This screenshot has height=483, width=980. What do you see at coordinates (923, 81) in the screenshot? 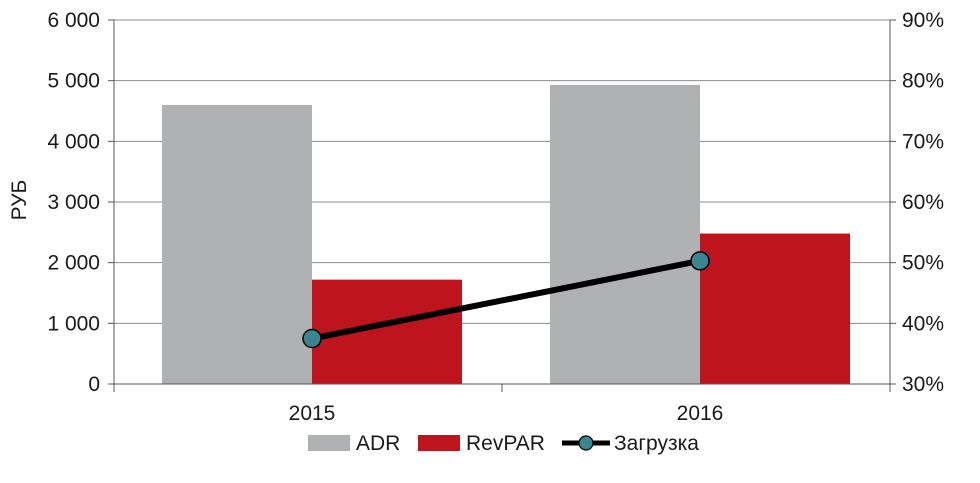
I see `y-right-tick-label: 80%` at bounding box center [923, 81].